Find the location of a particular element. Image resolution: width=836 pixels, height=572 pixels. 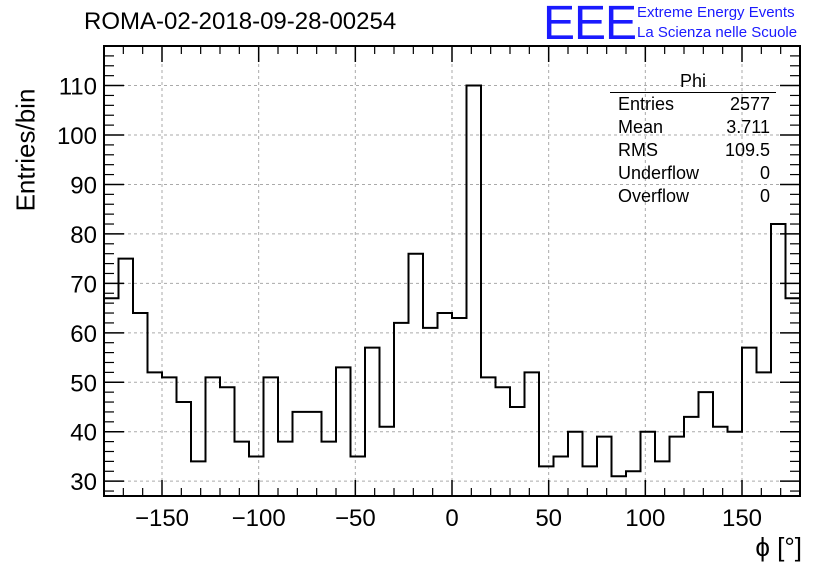

x-axis-label: ϕ [°] is located at coordinates (778, 547).